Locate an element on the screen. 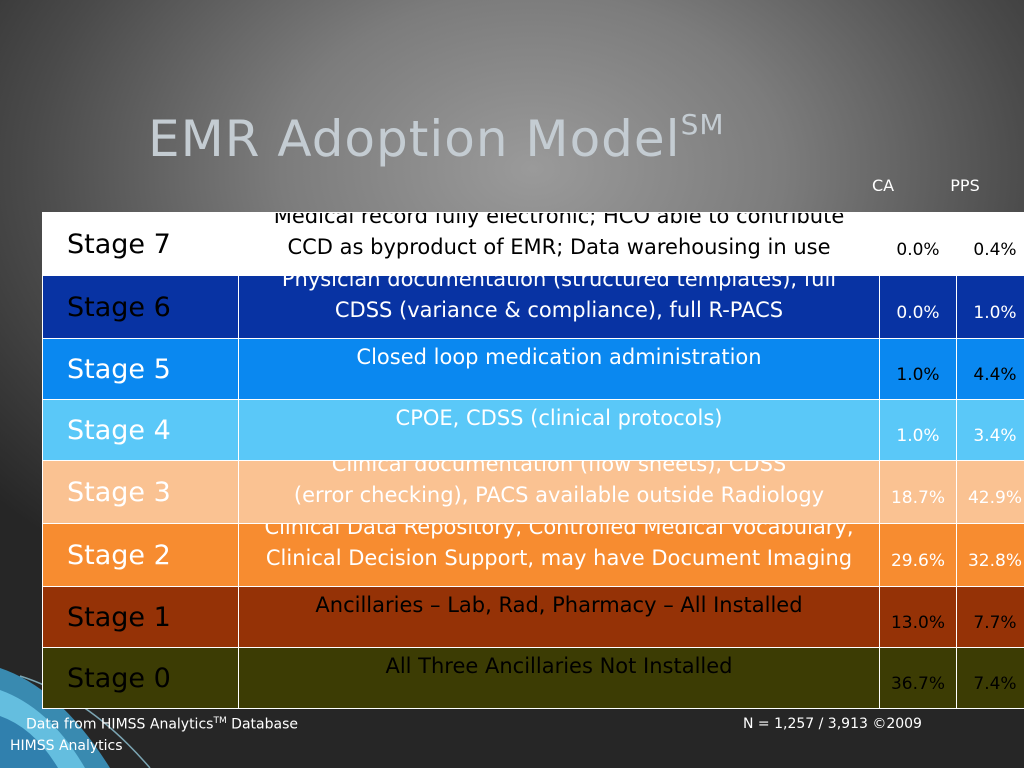 Image resolution: width=1024 pixels, height=768 pixels. source-note-text: Data from HIMSS Analytics is located at coordinates (120, 724).